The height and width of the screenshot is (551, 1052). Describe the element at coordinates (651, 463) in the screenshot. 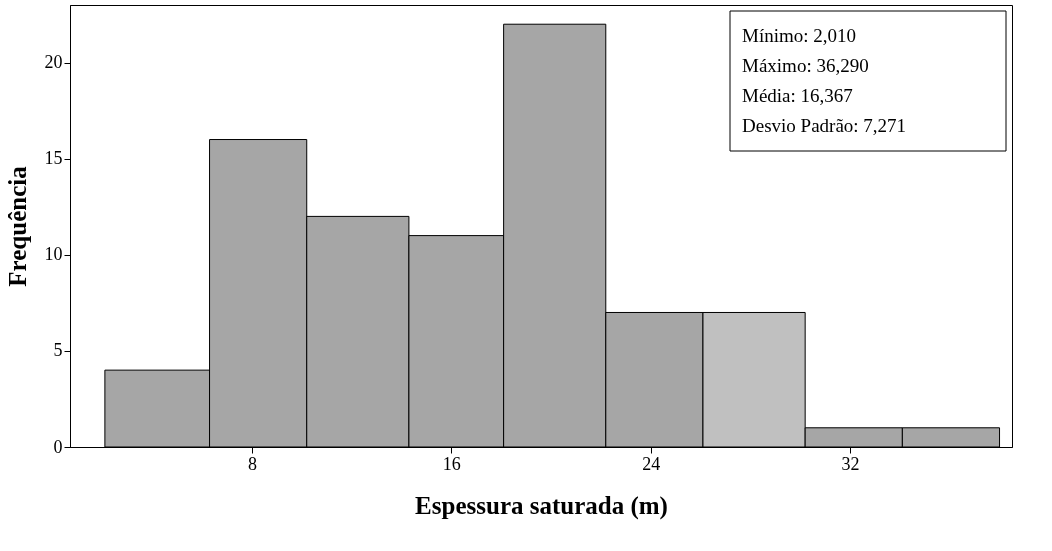

I see `x-tick-label: 24` at that location.